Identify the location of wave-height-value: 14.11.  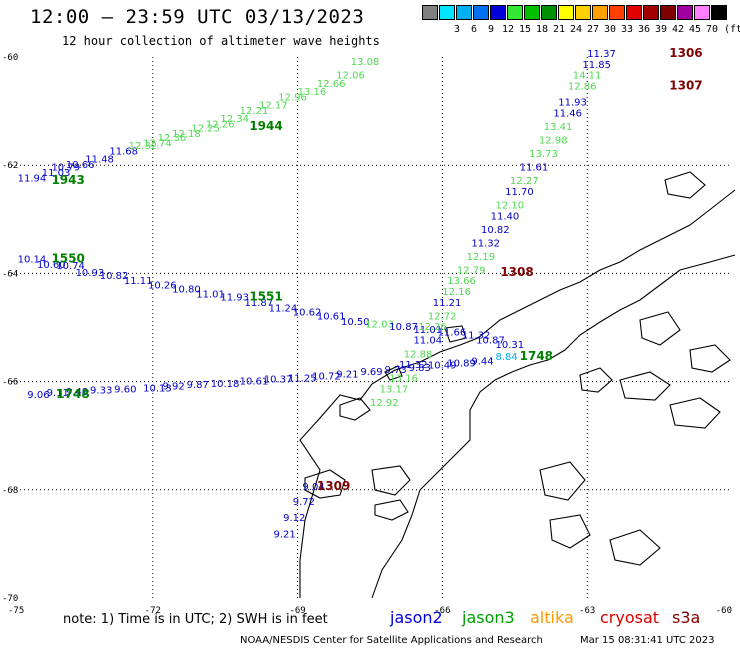
(587, 76).